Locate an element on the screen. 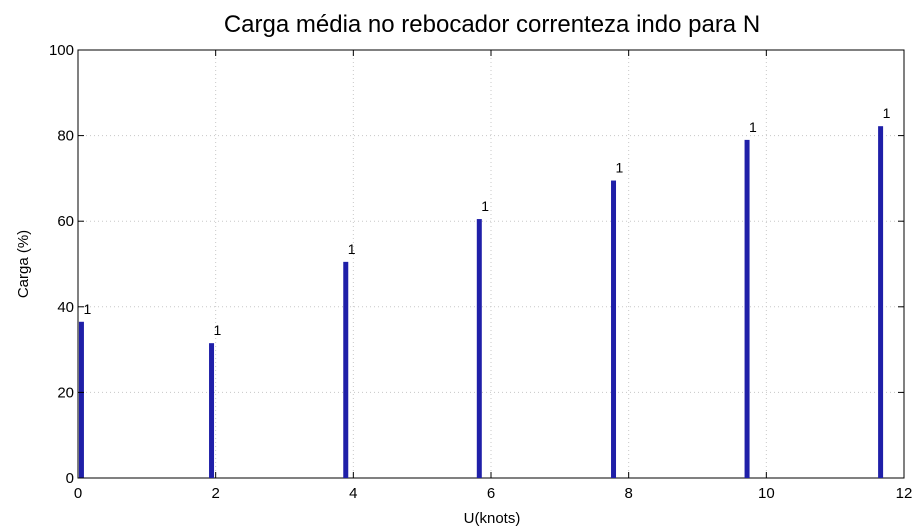 This screenshot has width=914, height=531. x-tick-label: 2 is located at coordinates (215, 493).